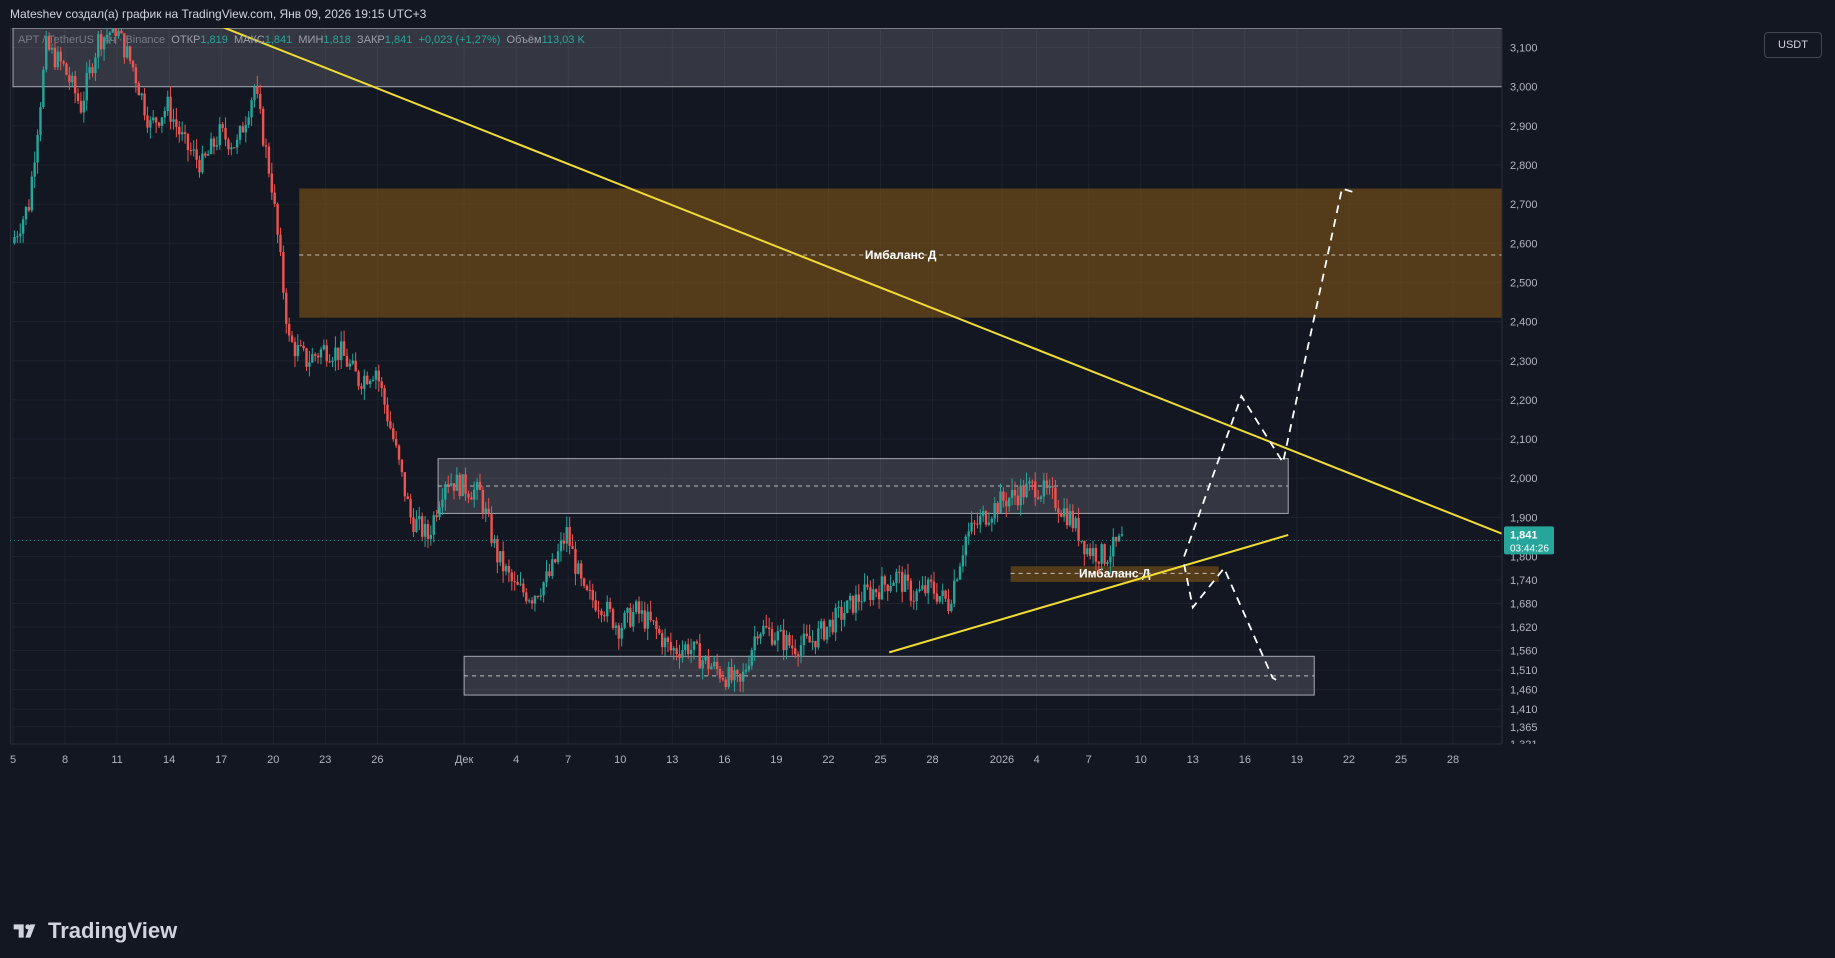  I want to click on price-tick-label: 2,800, so click(1524, 166).